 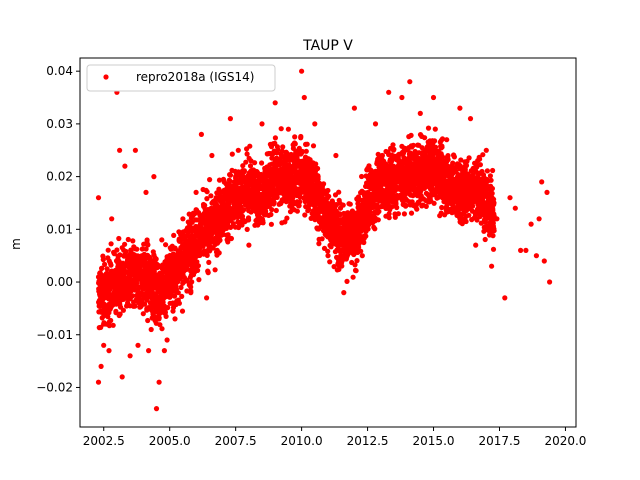 I want to click on legend: repro2018a (IGS14), so click(x=181, y=78).